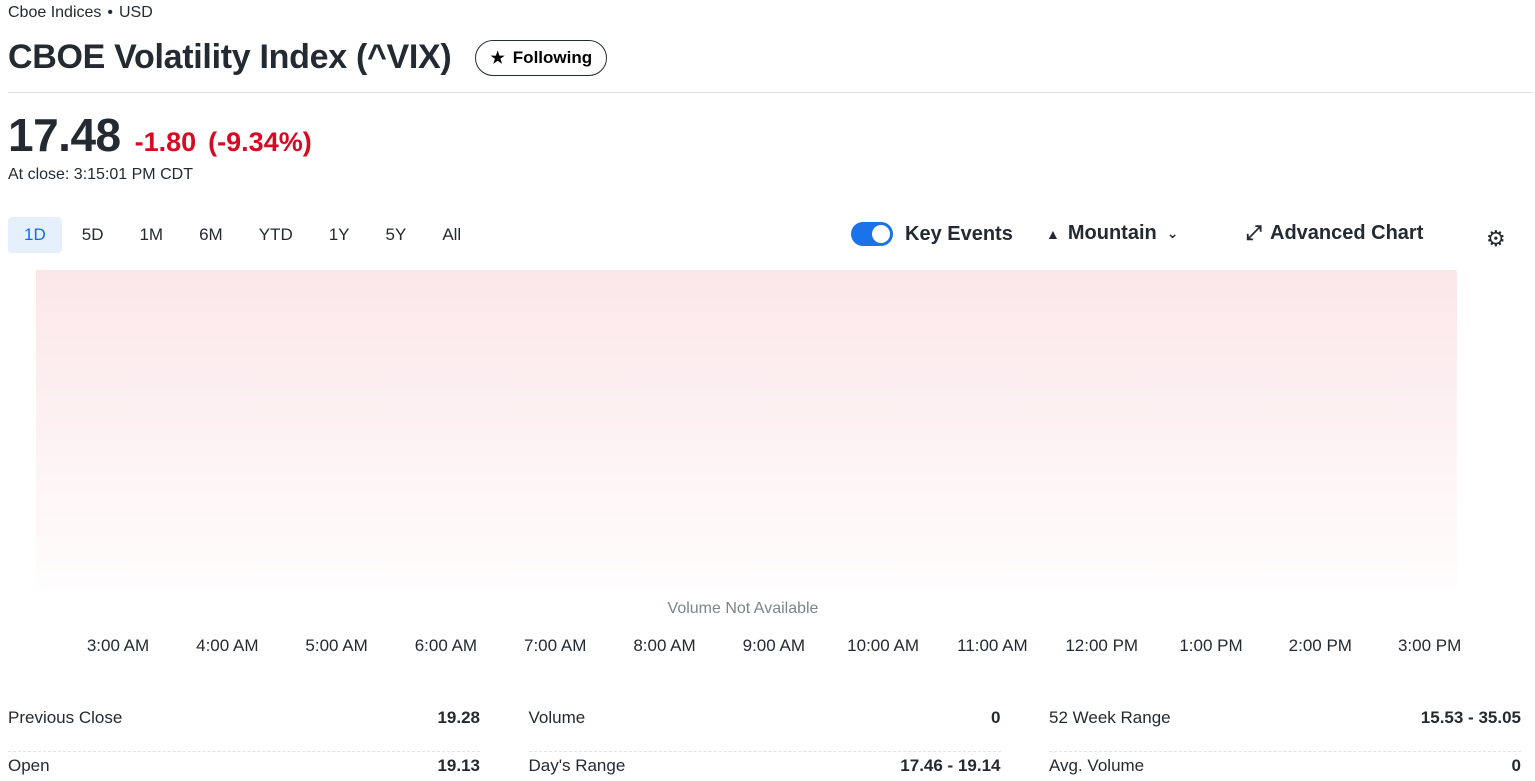  What do you see at coordinates (118, 645) in the screenshot?
I see `x-tick-label: 3:00 AM` at bounding box center [118, 645].